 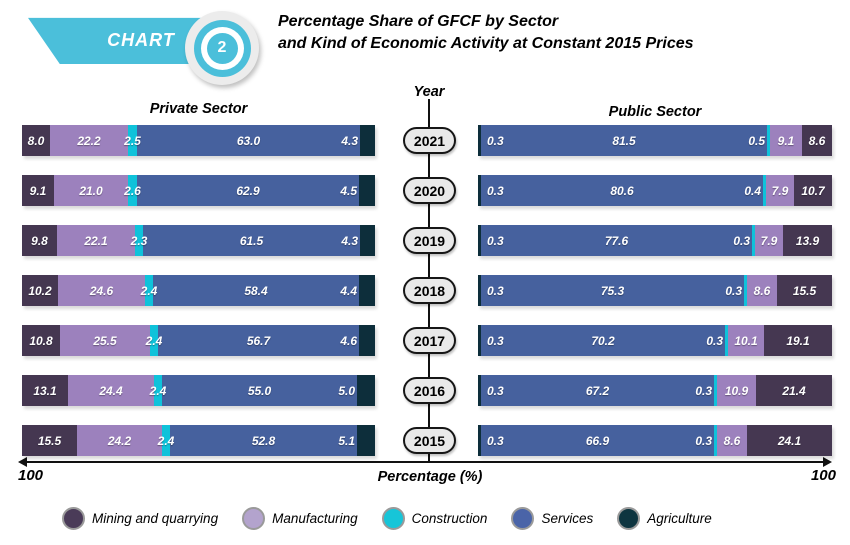 I want to click on legend-item-manufacturing: Manufacturing, so click(x=300, y=518).